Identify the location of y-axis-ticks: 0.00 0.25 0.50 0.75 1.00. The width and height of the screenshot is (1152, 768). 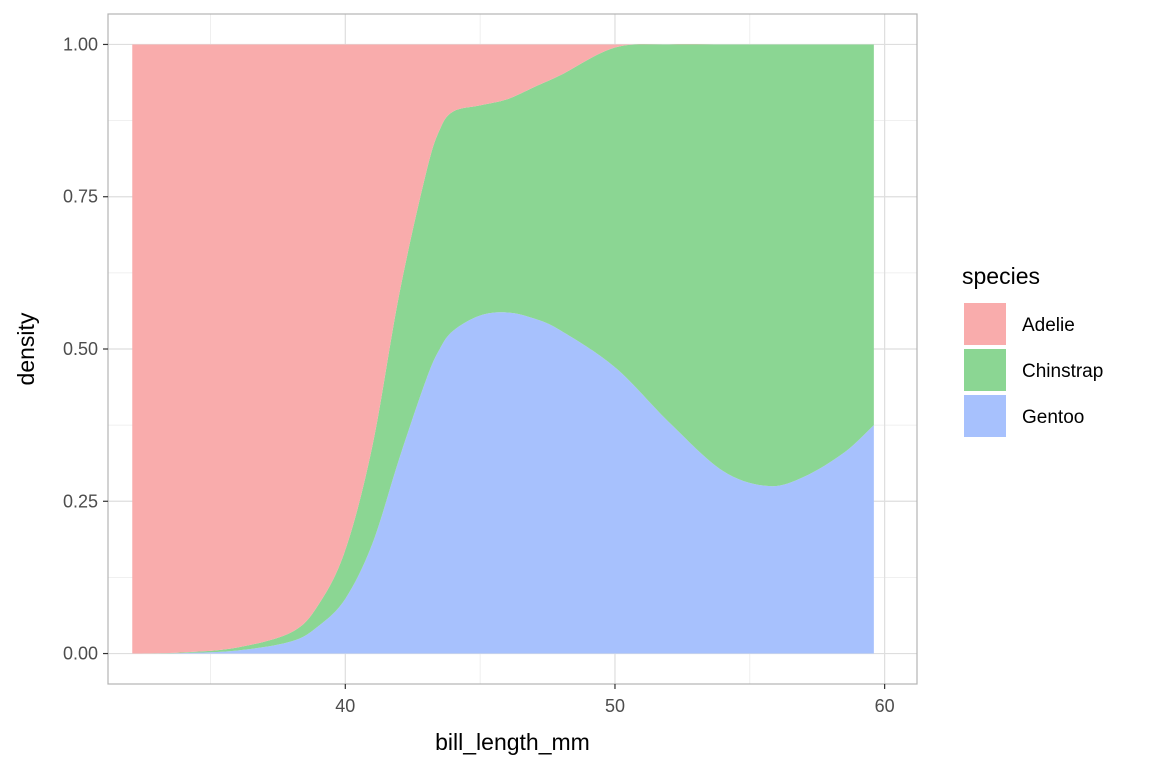
(85, 349).